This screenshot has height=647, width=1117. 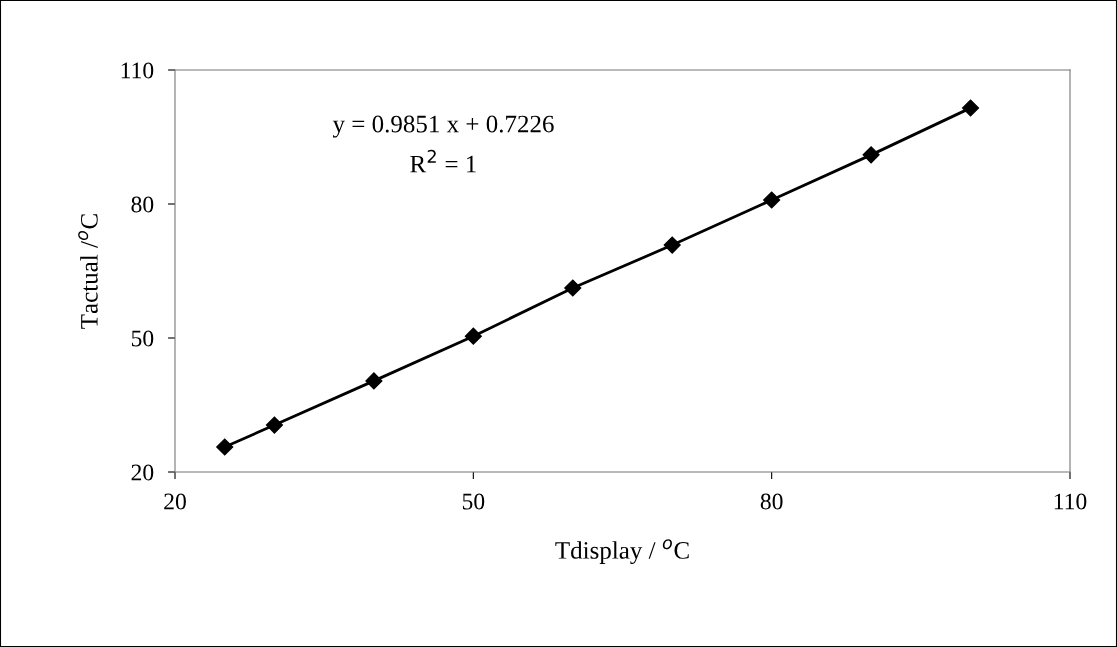 What do you see at coordinates (771, 501) in the screenshot?
I see `x-tick-label: 80` at bounding box center [771, 501].